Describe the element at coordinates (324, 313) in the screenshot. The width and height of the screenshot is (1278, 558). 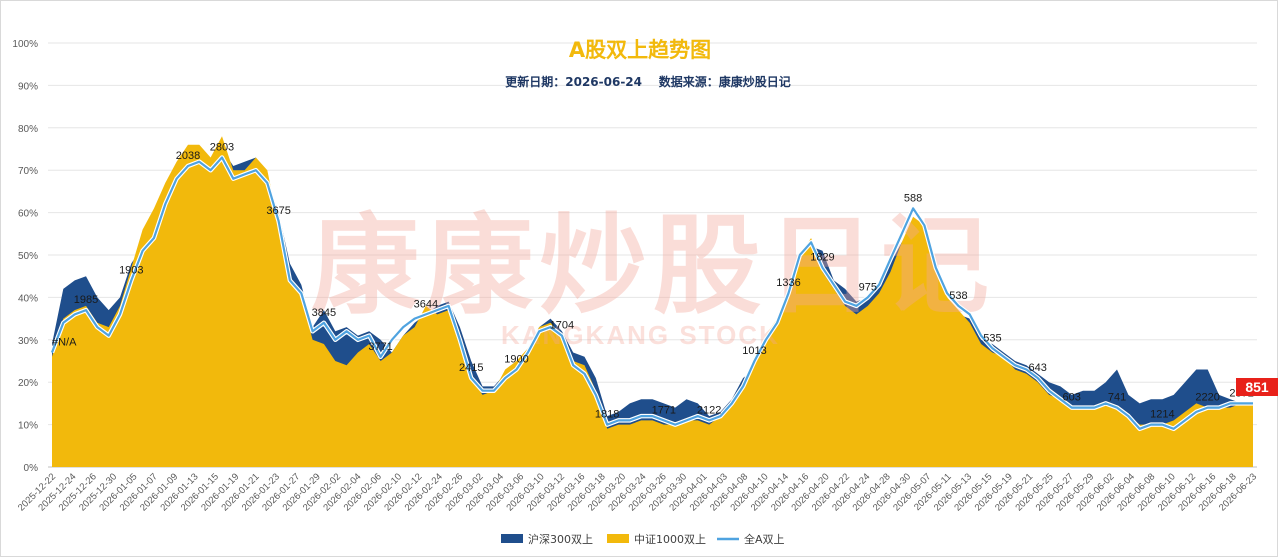
I see `data-label: 3845` at that location.